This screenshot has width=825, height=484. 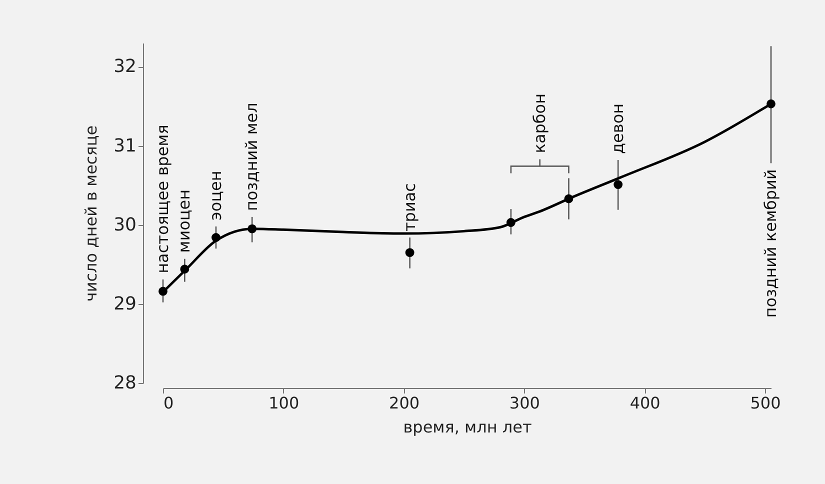 What do you see at coordinates (125, 383) in the screenshot?
I see `y-tick-label: 28` at bounding box center [125, 383].